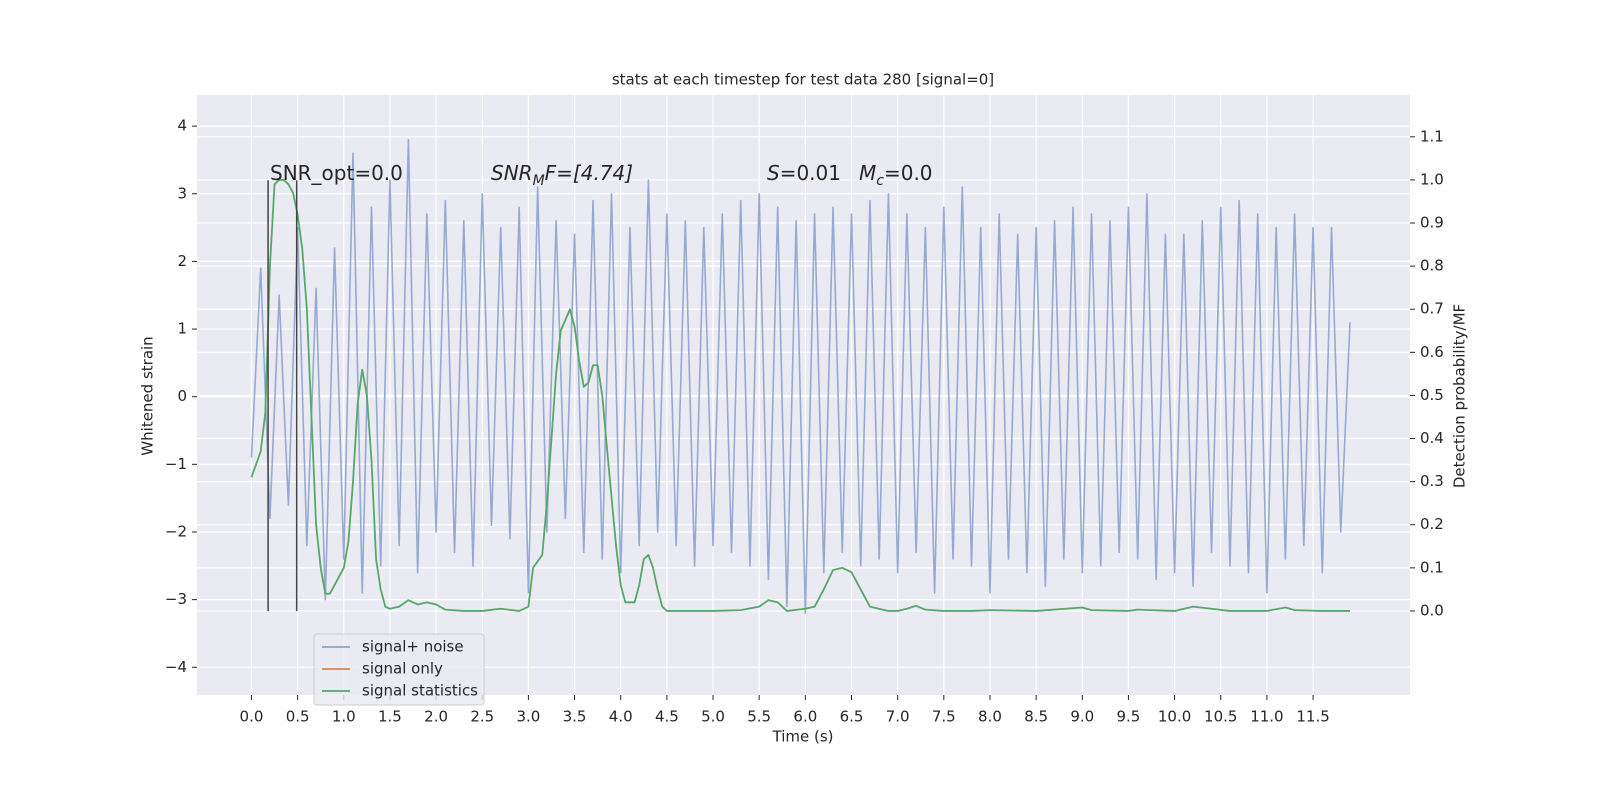 The width and height of the screenshot is (1600, 800). I want to click on legend-label: signal statistics, so click(420, 691).